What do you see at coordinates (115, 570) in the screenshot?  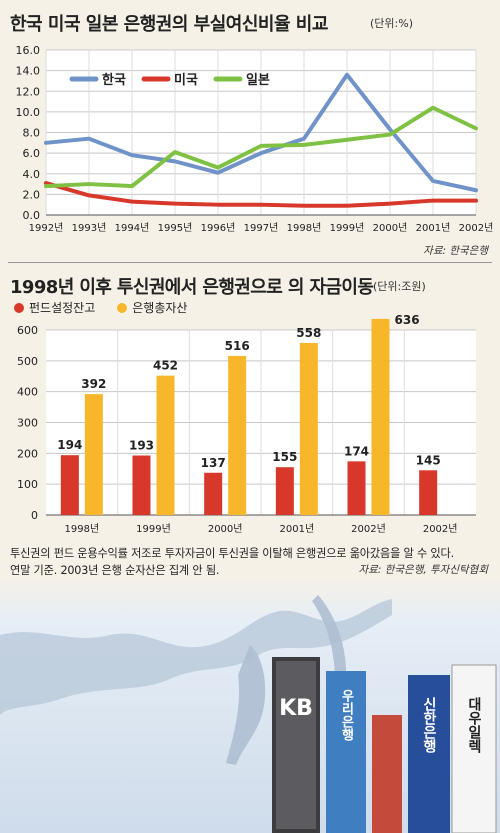 I see `note-line-2: 연말 기준. 2003년 은행 순자산은 집계 안 됨.` at bounding box center [115, 570].